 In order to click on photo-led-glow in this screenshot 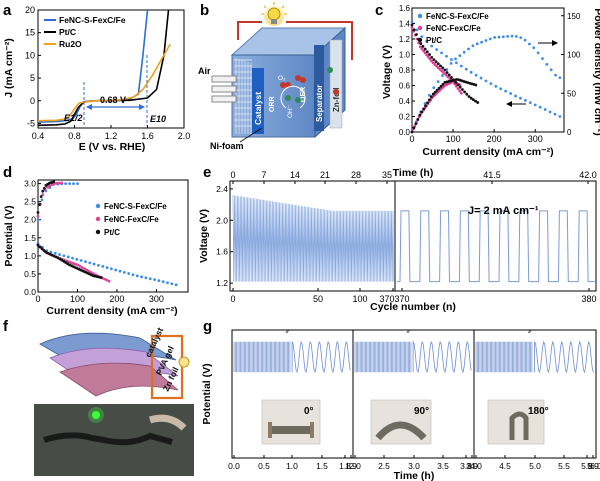, I will do `click(96, 415)`.